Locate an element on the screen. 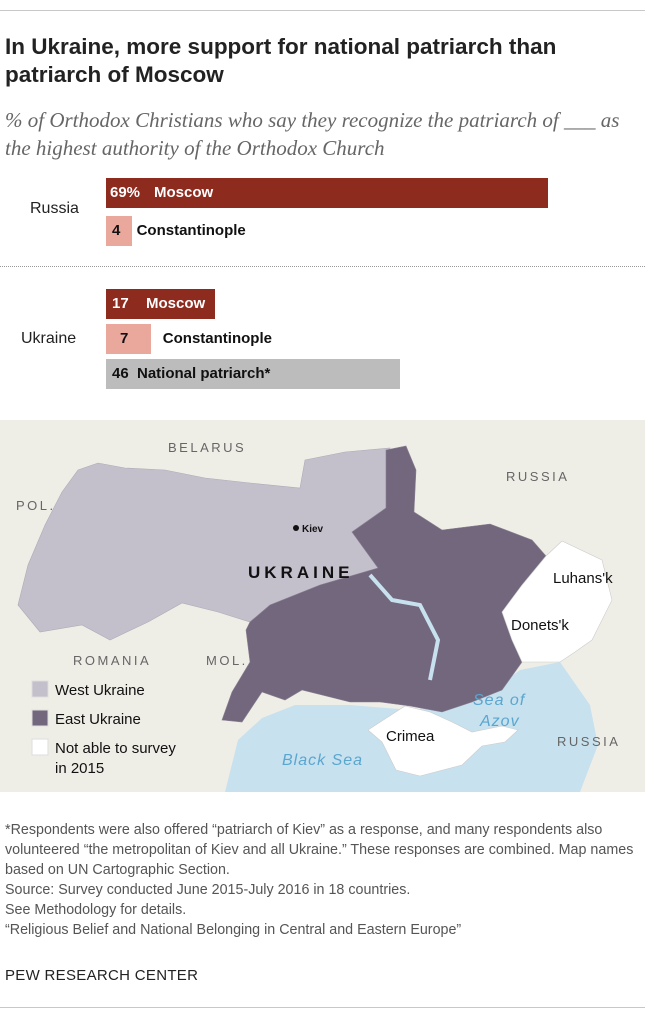  label-moldova: MOL. is located at coordinates (227, 660).